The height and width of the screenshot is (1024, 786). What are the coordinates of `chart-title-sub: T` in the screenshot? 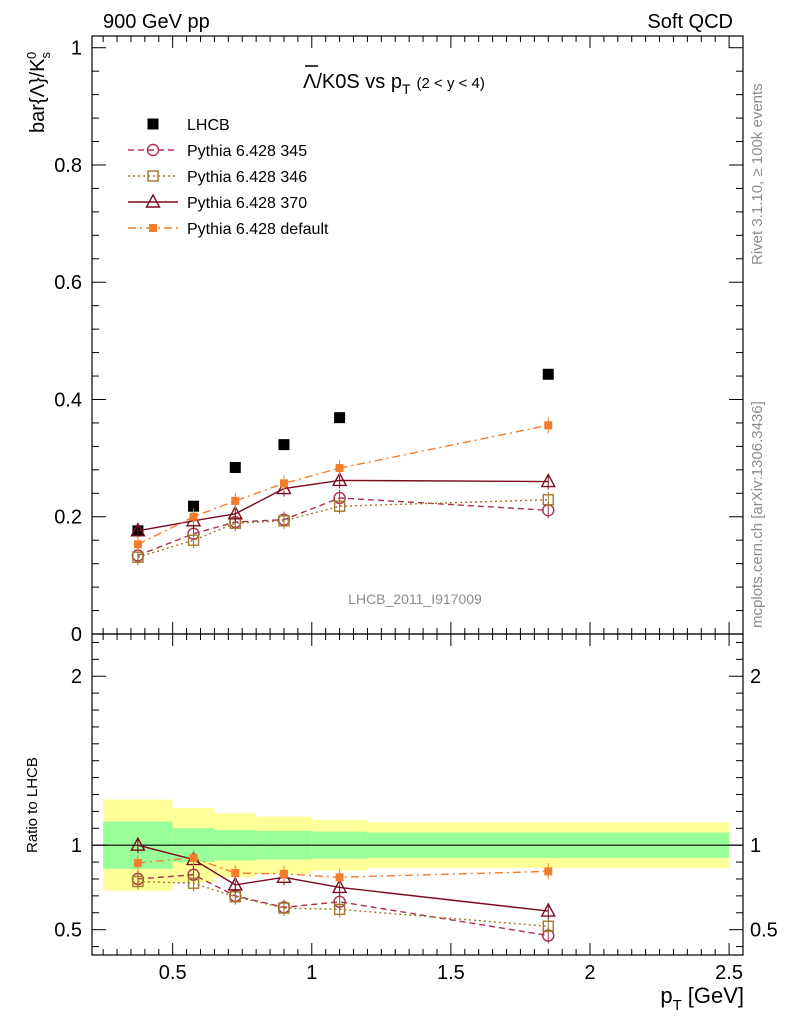 It's located at (406, 89).